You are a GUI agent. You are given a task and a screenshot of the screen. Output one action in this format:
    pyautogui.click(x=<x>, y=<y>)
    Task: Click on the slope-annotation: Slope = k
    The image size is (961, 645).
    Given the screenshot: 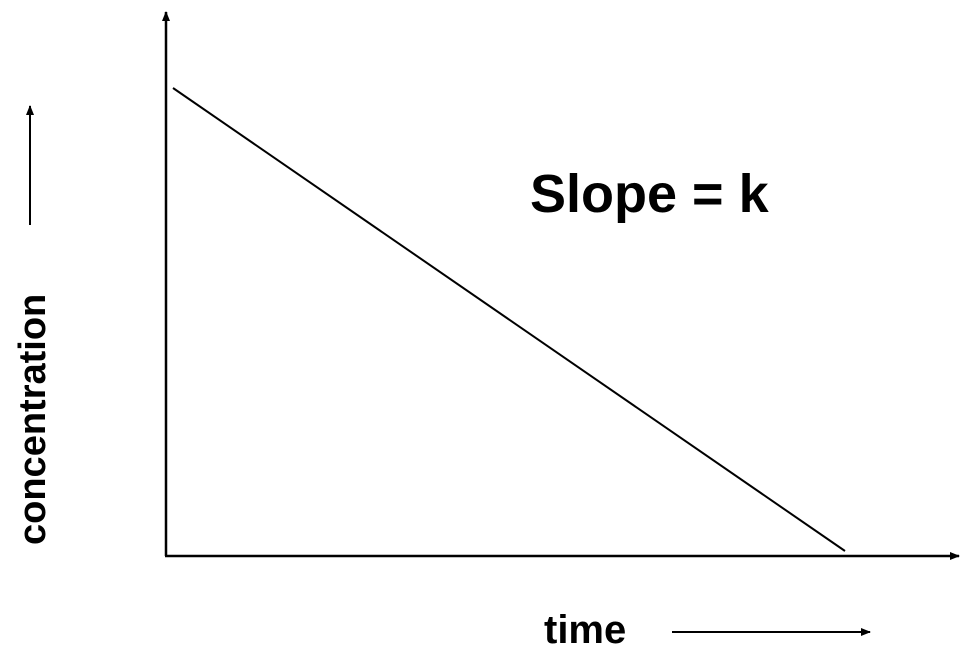 What is the action you would take?
    pyautogui.click(x=650, y=194)
    